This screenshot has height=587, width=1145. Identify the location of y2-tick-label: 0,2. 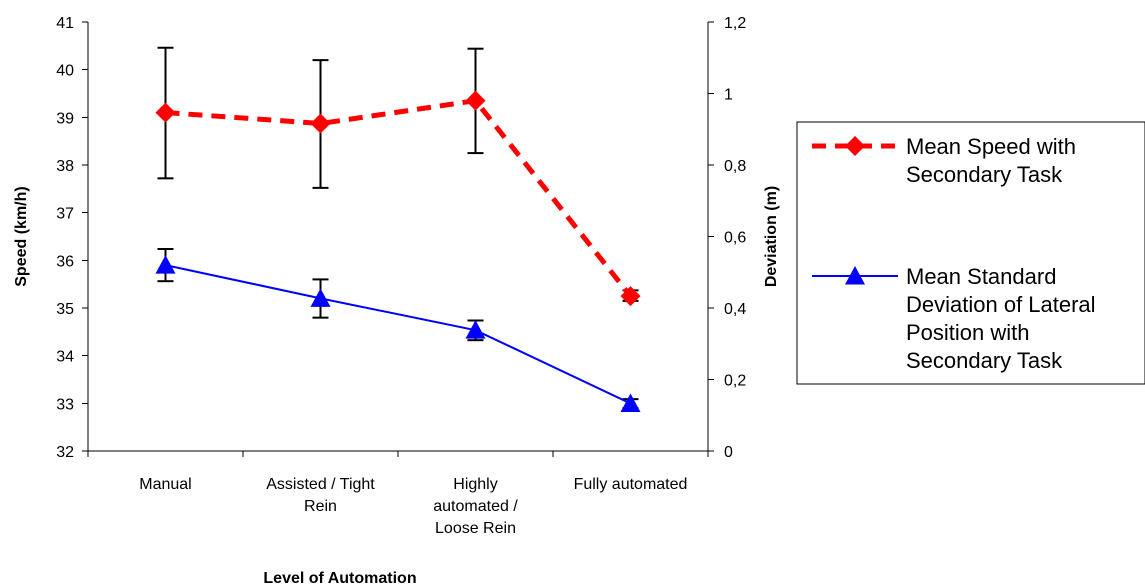
(735, 381).